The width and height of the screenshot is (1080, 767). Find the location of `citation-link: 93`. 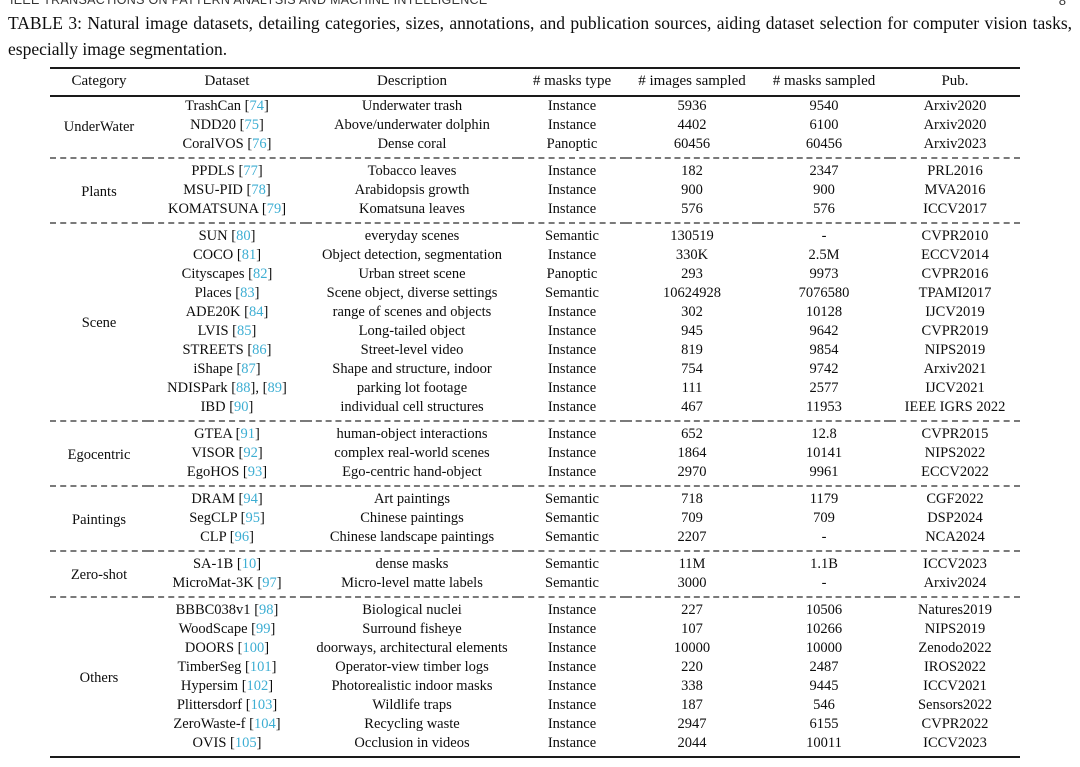

citation-link: 93 is located at coordinates (255, 472).